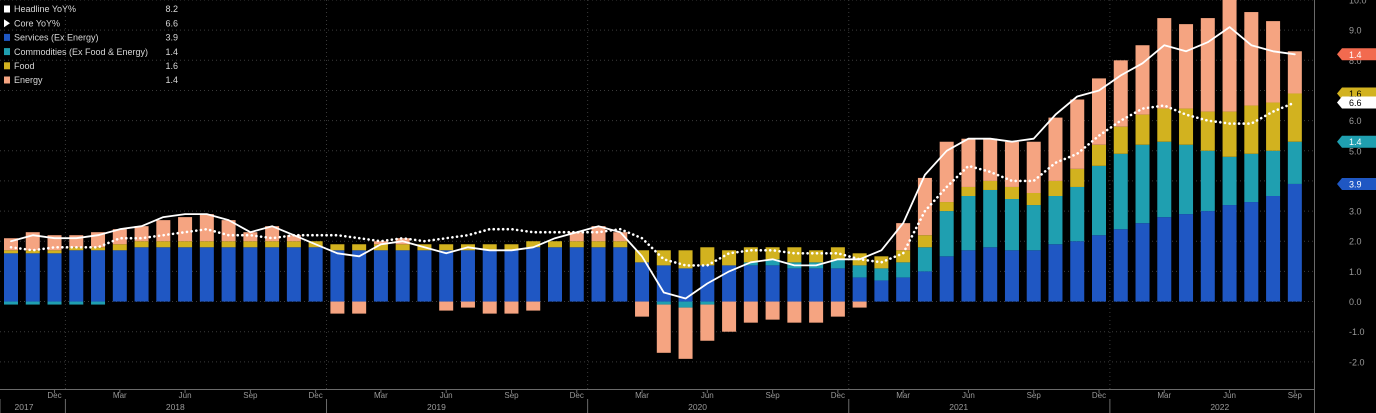  Describe the element at coordinates (436, 407) in the screenshot. I see `year-label: 2019` at that location.